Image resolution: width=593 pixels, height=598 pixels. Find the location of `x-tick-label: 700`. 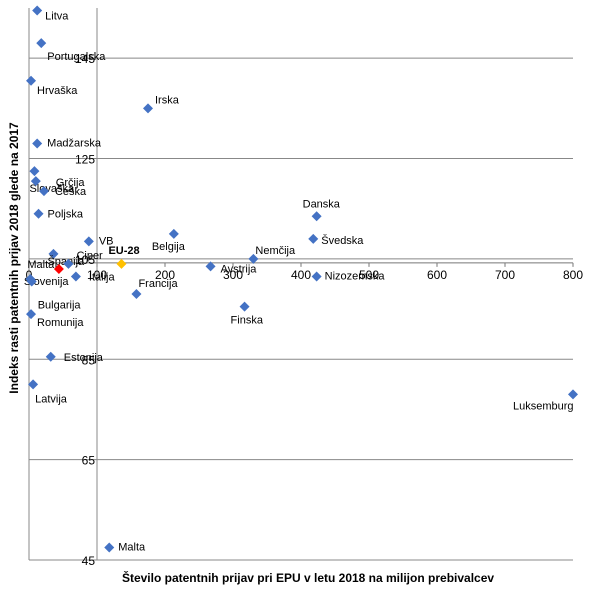

x-tick-label: 700 is located at coordinates (505, 275).